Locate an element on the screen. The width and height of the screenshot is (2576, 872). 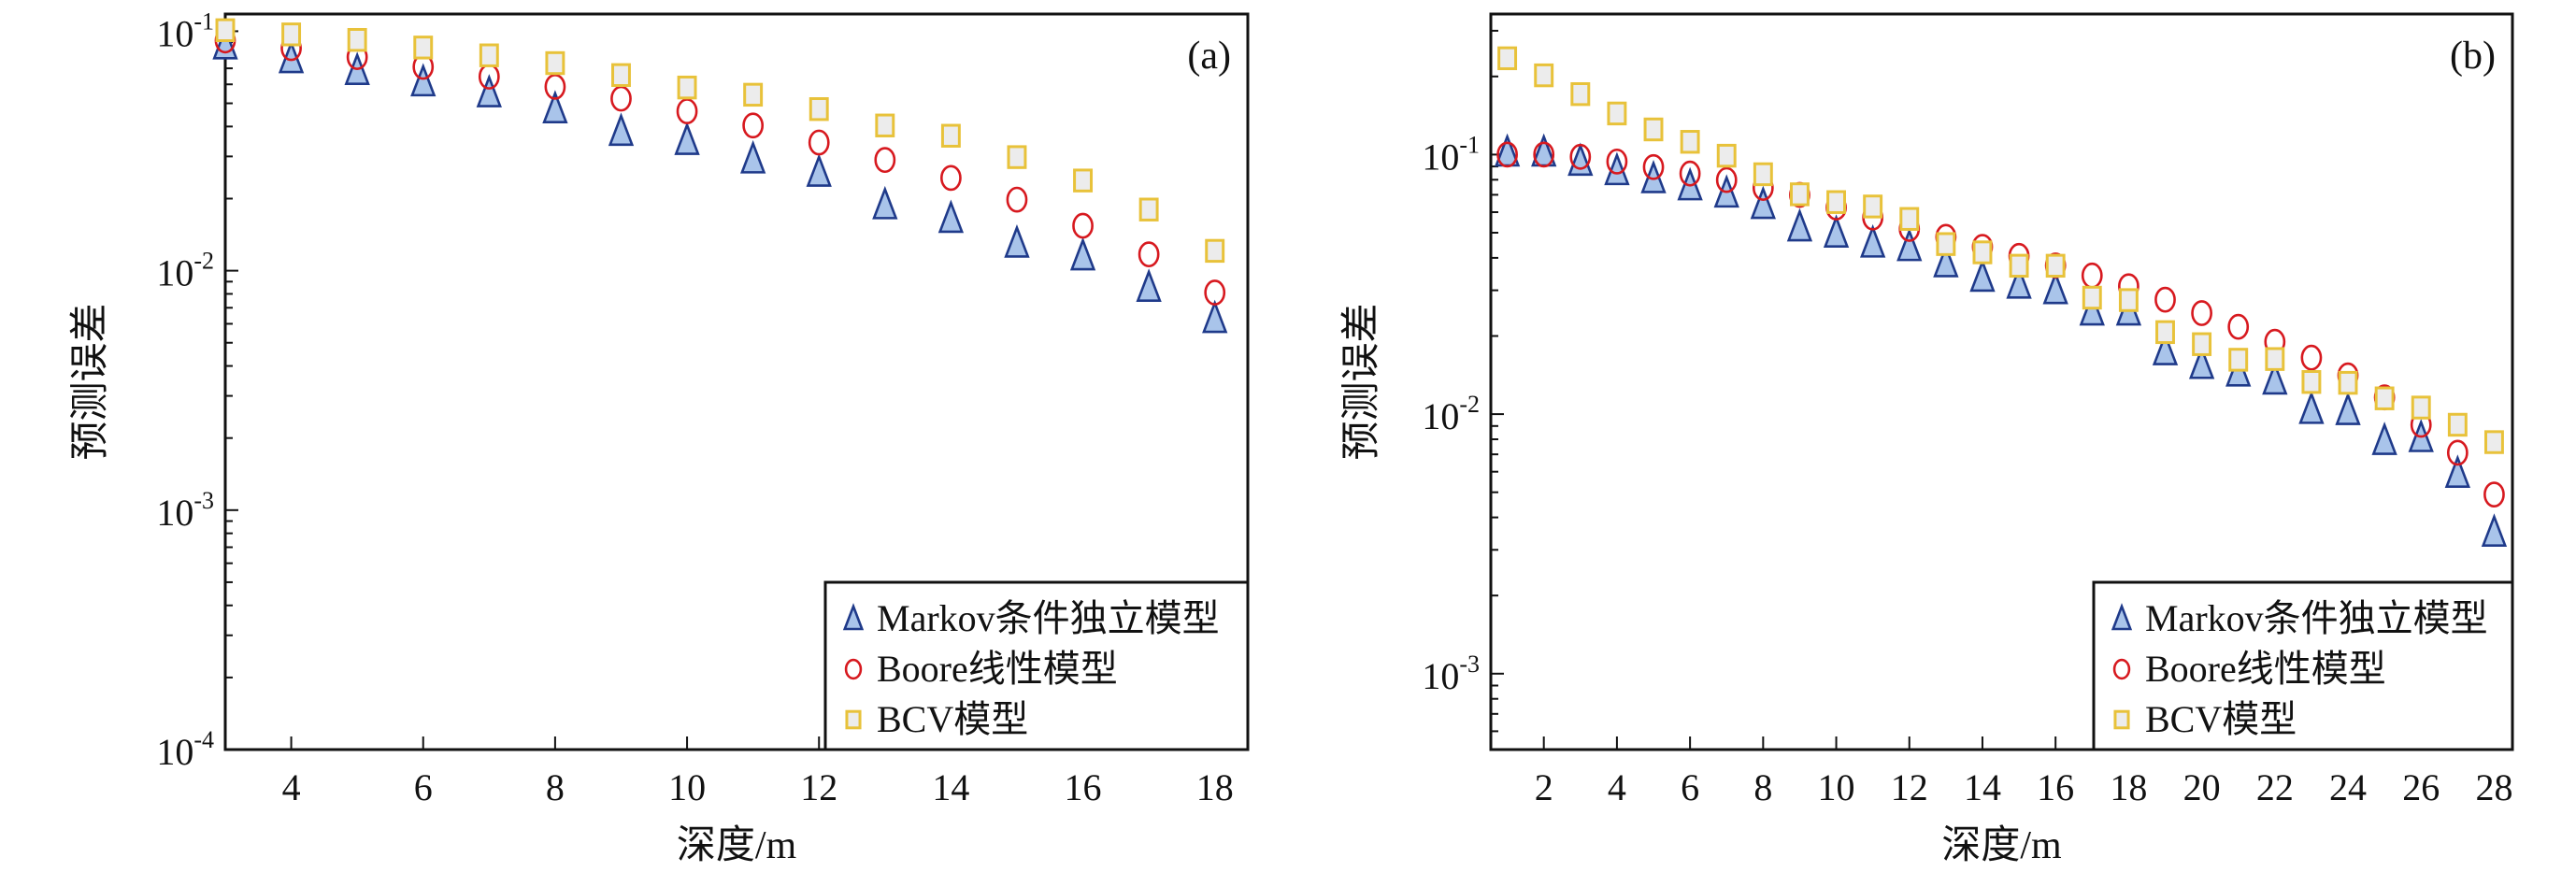
panel-label: (b) is located at coordinates (2473, 57).